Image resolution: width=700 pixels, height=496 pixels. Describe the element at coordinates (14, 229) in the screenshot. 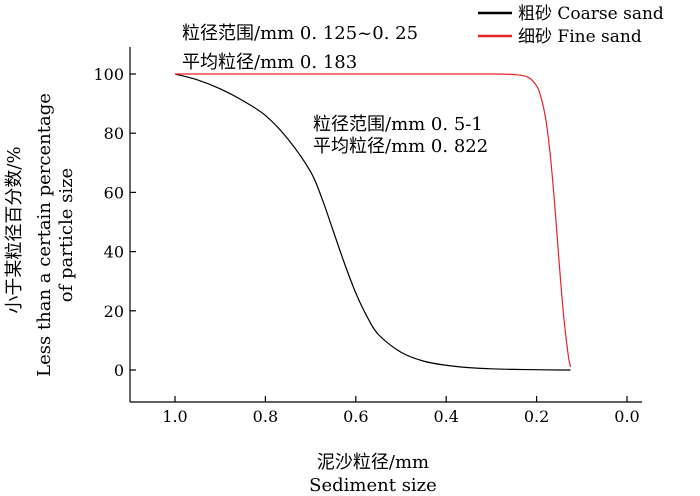

I see `y-axis-title-cn: 小于某粒径百分数/%` at that location.